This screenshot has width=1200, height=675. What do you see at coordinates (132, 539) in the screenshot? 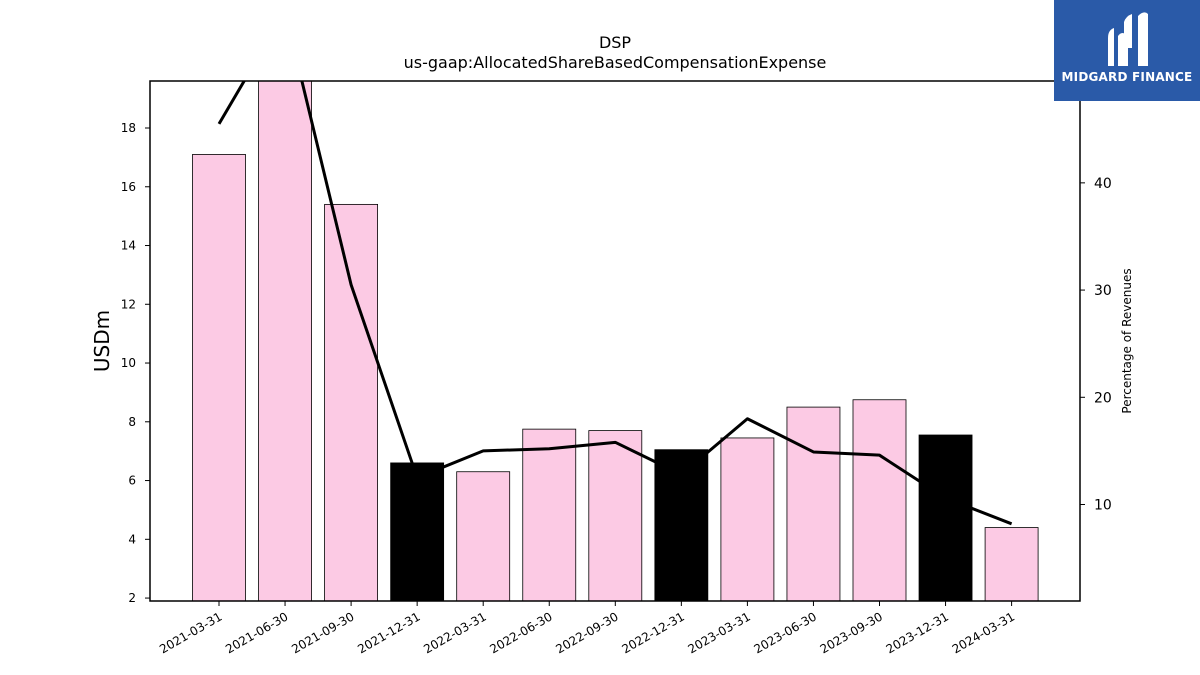
I see `y-tick-label: 4` at bounding box center [132, 539].